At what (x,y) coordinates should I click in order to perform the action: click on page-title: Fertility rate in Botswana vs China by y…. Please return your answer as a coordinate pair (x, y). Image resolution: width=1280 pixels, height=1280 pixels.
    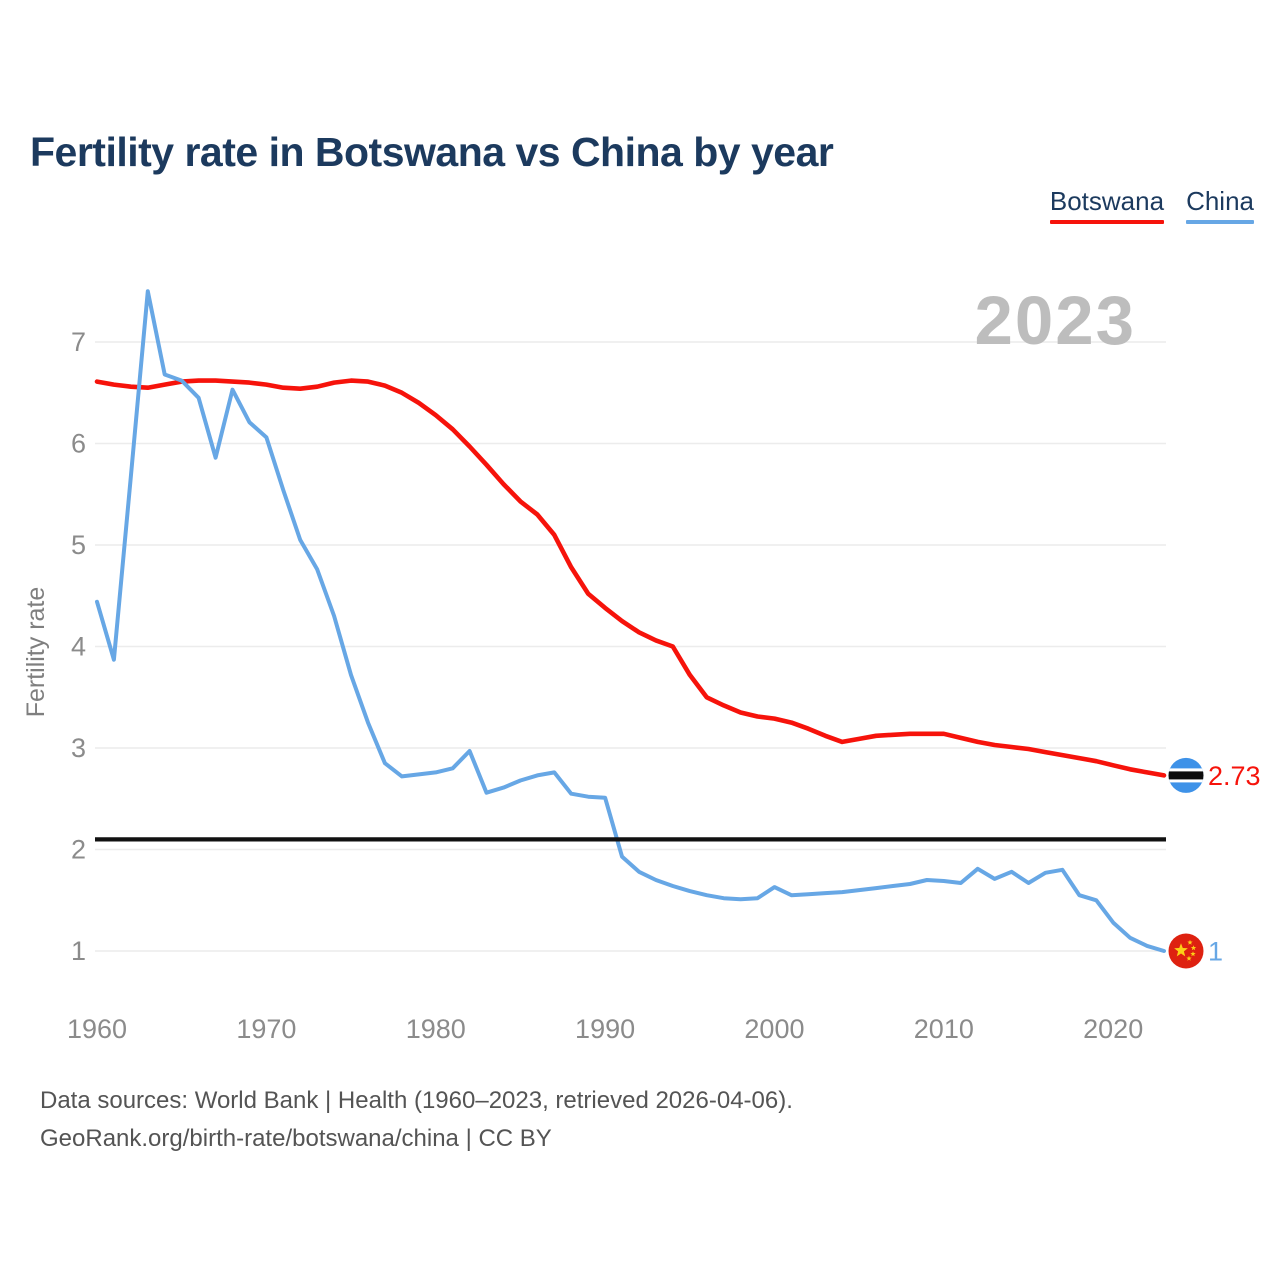
    Looking at the image, I should click on (432, 152).